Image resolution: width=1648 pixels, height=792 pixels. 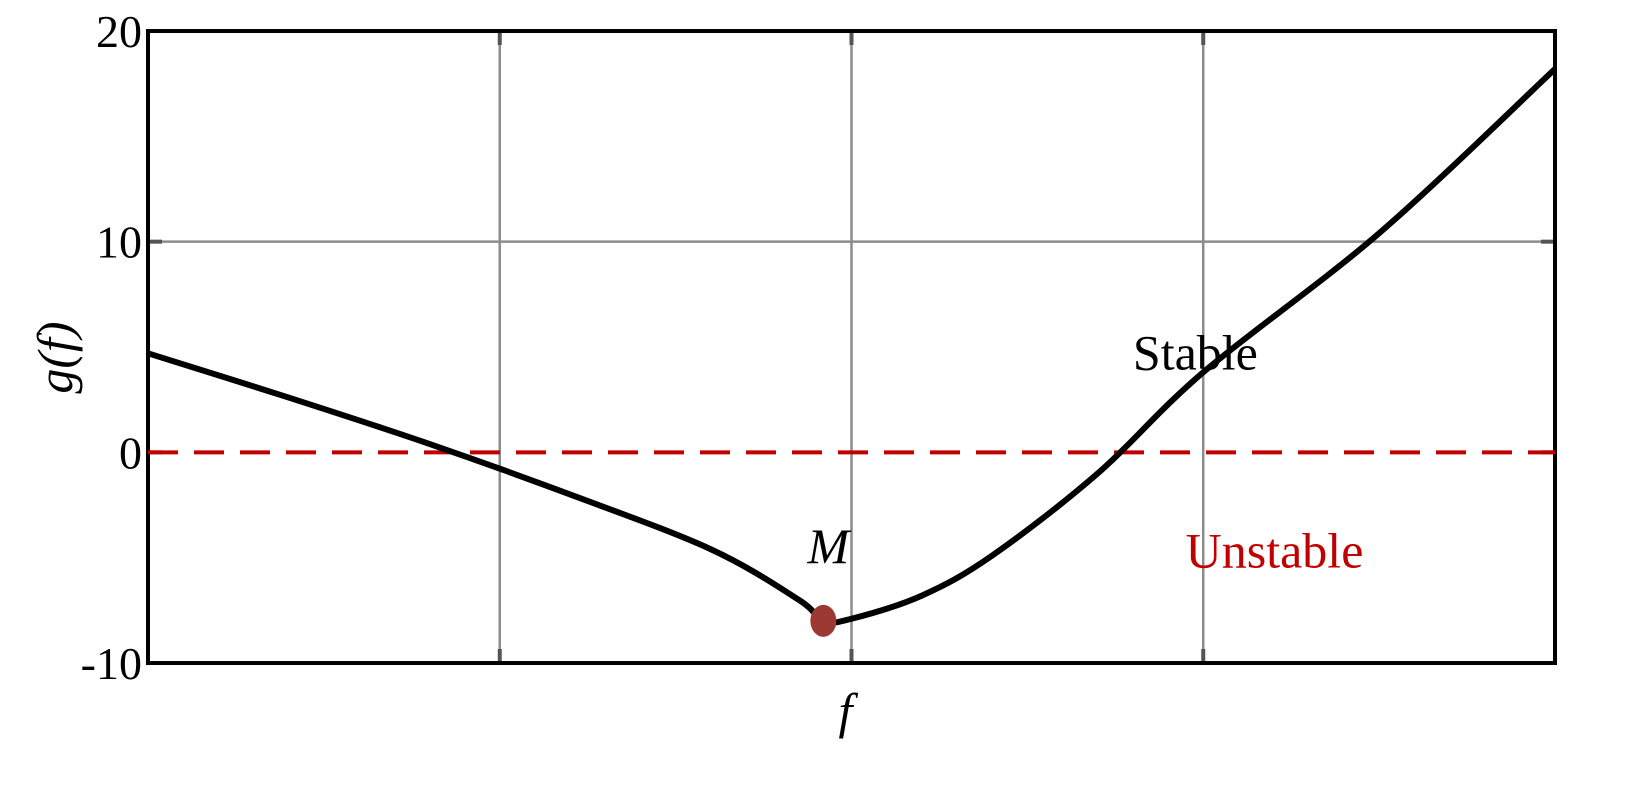 I want to click on marker-label-m: M, so click(x=829, y=546).